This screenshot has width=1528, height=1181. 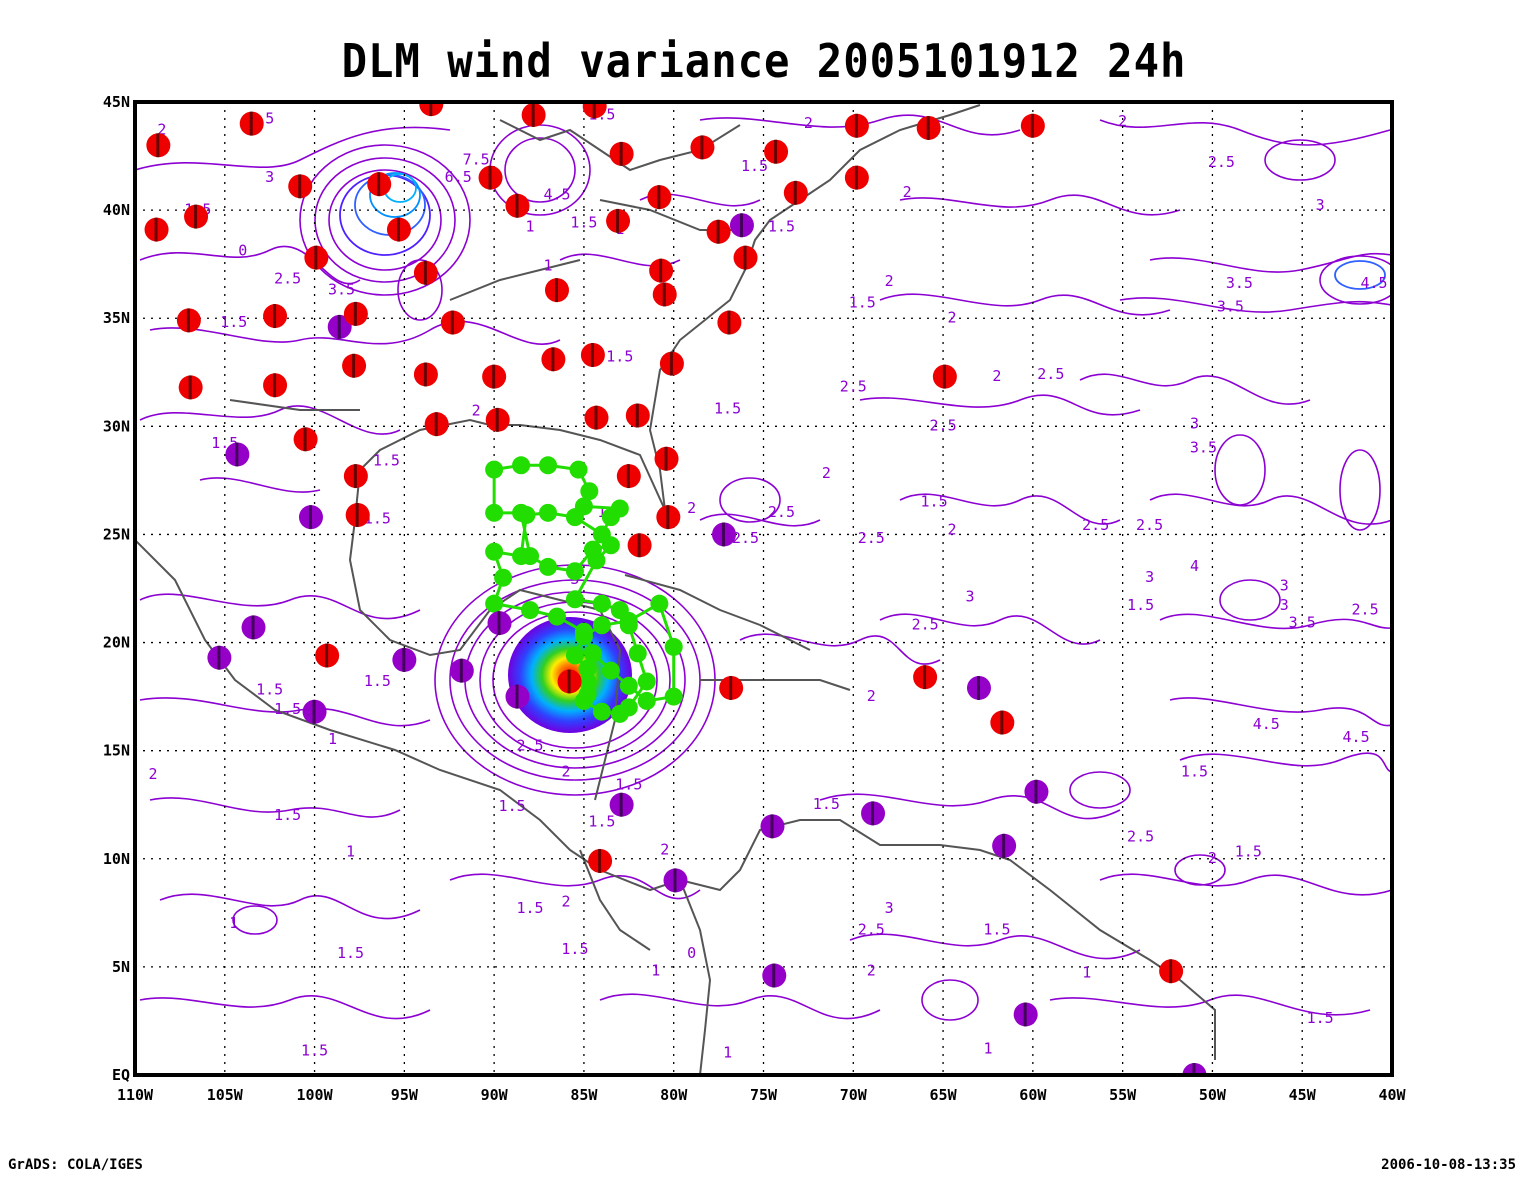 I want to click on lon-tick-label: 60W, so click(x=1033, y=1095).